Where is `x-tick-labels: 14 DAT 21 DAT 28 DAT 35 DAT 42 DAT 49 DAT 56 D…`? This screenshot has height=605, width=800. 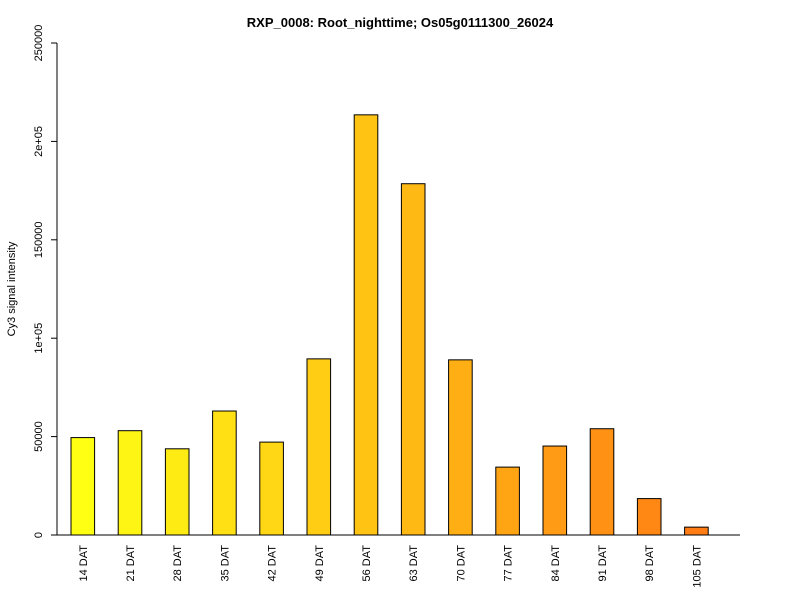
x-tick-labels: 14 DAT 21 DAT 28 DAT 35 DAT 42 DAT 49 DAT 56 D… is located at coordinates (391, 566).